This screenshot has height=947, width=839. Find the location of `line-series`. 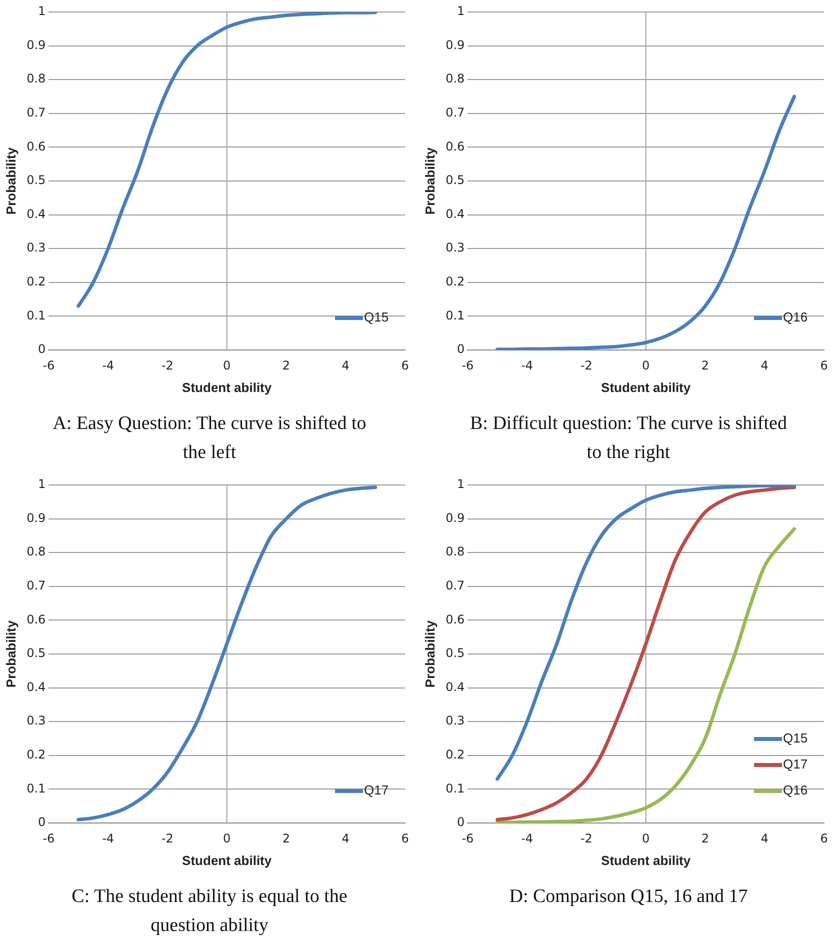

line-series is located at coordinates (227, 160).